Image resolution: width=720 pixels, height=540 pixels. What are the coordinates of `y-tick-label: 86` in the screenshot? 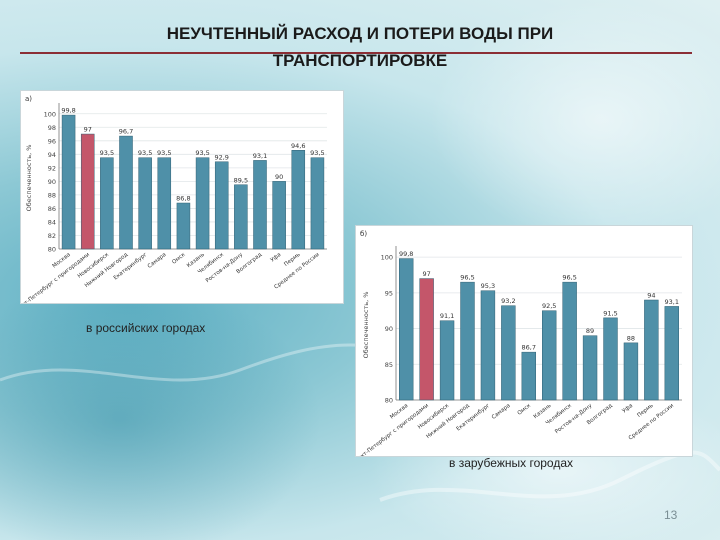 It's located at (52, 209).